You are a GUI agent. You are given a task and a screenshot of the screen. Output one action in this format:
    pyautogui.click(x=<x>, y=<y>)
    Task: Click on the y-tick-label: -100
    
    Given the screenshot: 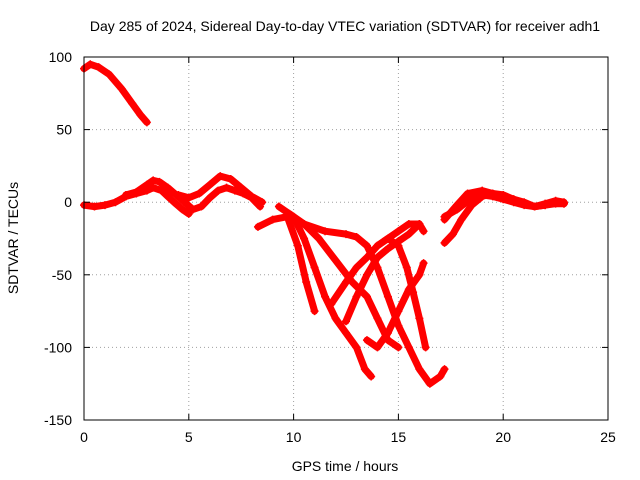 What is the action you would take?
    pyautogui.click(x=58, y=347)
    